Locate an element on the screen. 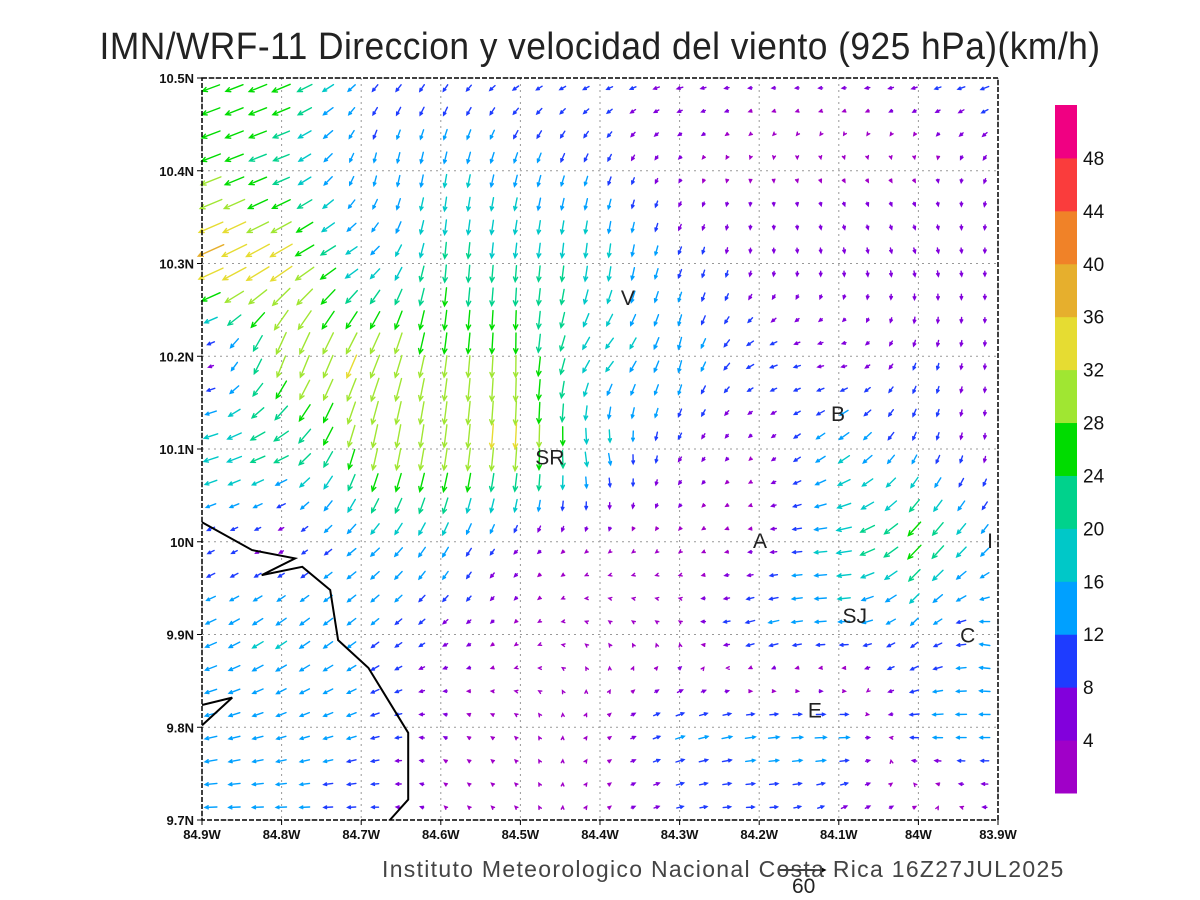  colorbar-label: 20 is located at coordinates (1093, 529).